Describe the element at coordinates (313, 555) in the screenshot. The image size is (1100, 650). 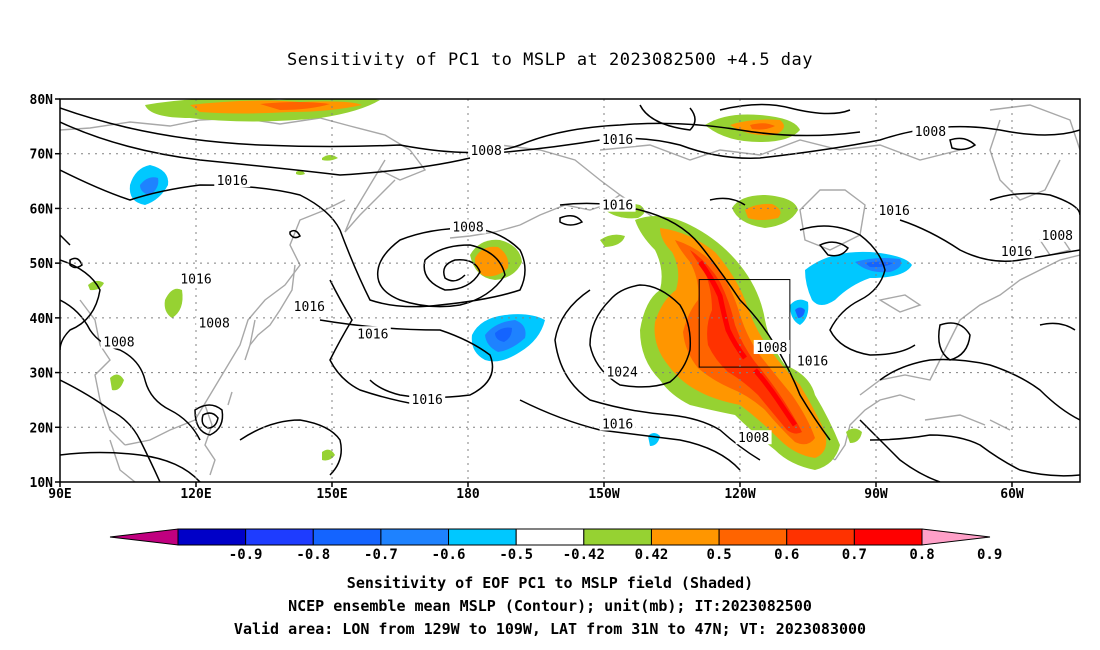
I see `colorbar-label: -0.8` at that location.